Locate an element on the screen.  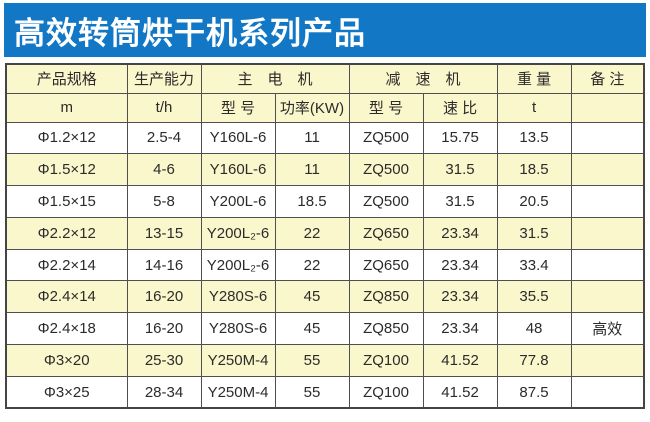
header-row-groups: 产品规格 生产能力主 电 机减 速 机重 量备 注 is located at coordinates (325, 78).